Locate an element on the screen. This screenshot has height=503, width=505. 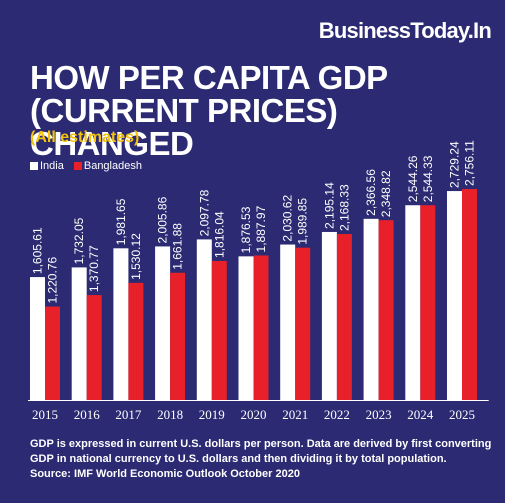
data-label-bangladesh-2016: 1,370.77 is located at coordinates (94, 268).